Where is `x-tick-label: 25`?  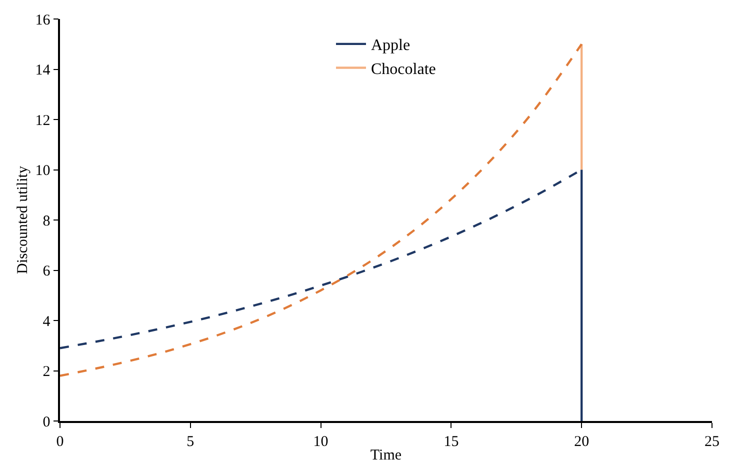
x-tick-label: 25 is located at coordinates (712, 442).